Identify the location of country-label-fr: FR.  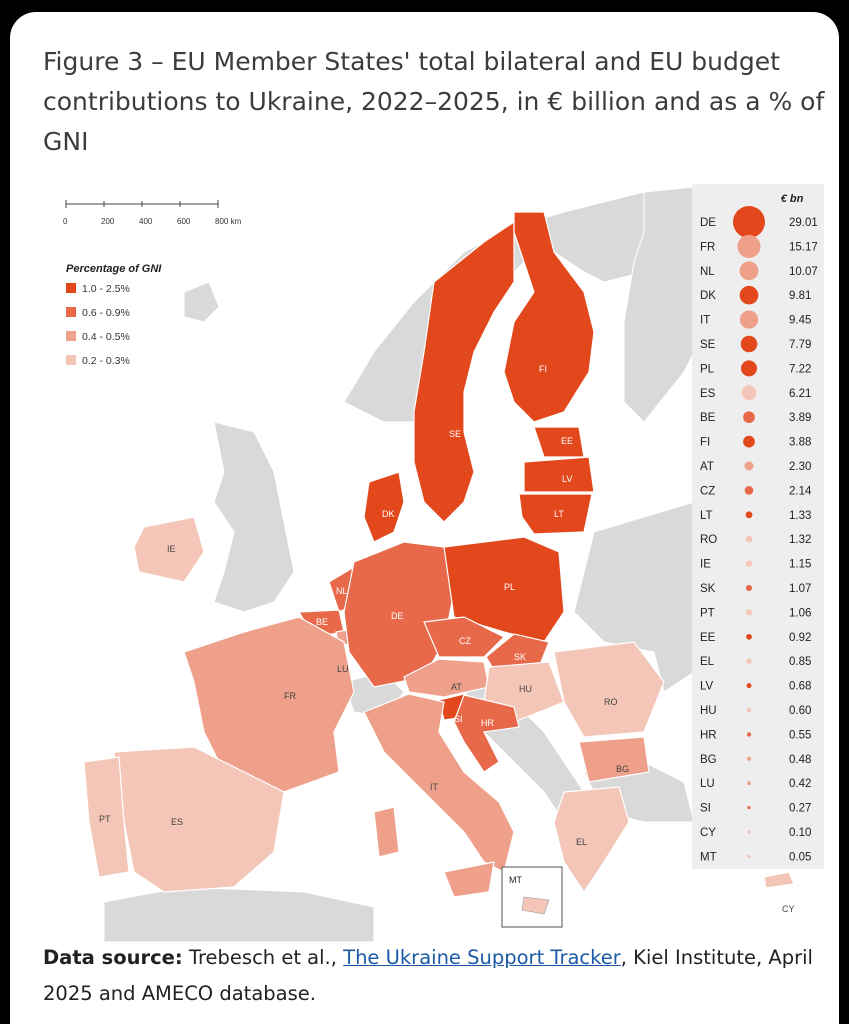
(290, 696).